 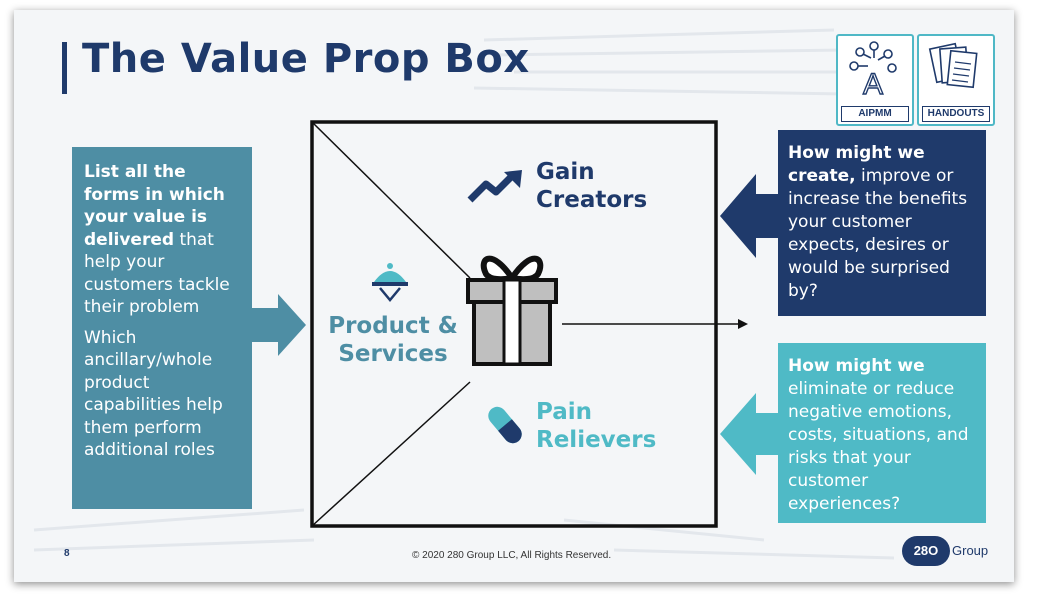 I want to click on product-services-line-1: Product &, so click(x=393, y=326).